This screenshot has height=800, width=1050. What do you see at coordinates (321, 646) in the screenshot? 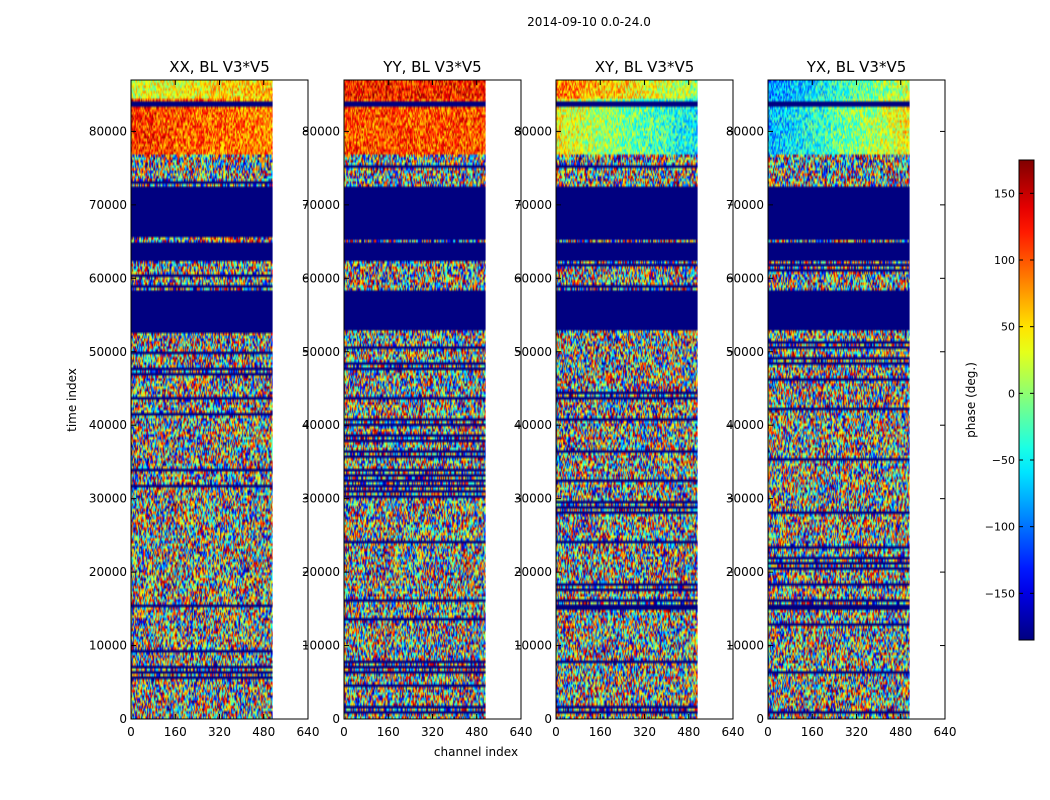
I see `y-tick-label-yy-1: 10000` at bounding box center [321, 646].